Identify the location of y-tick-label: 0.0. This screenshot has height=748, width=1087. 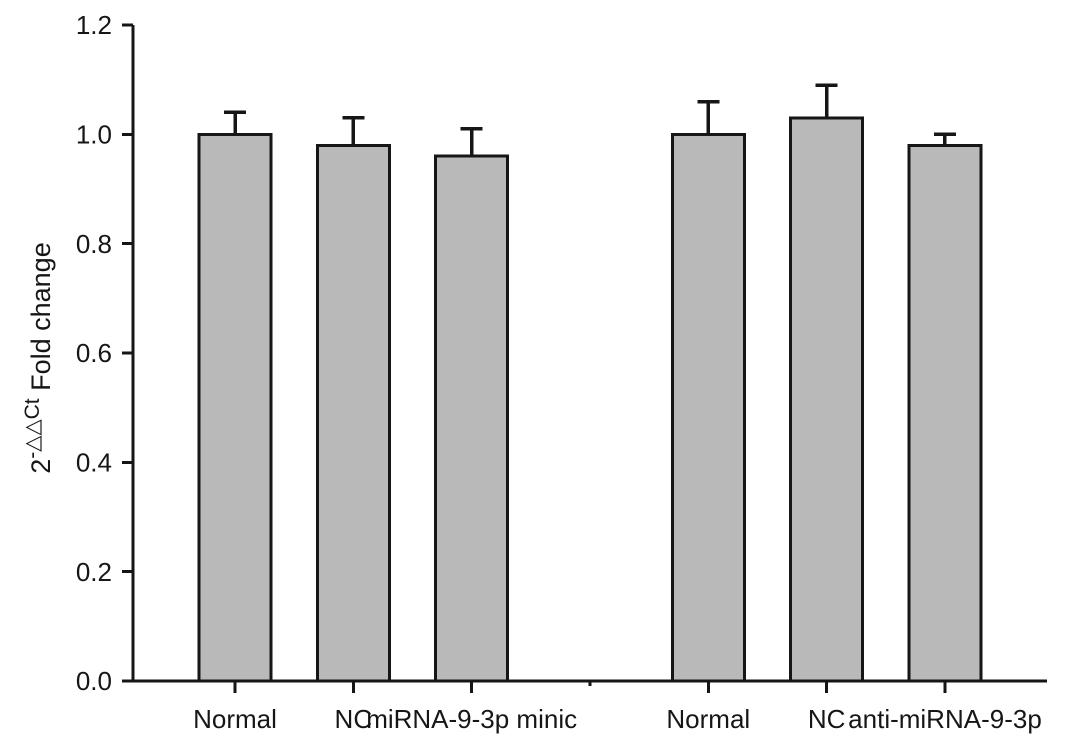
(94, 681).